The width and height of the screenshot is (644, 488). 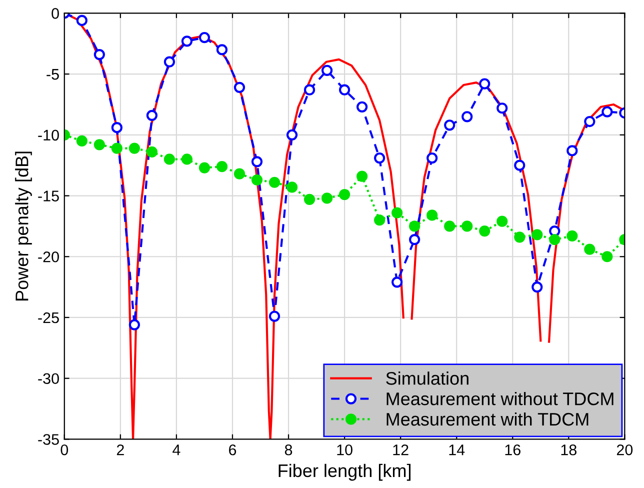 I want to click on legend-label: Simulation, so click(x=427, y=378).